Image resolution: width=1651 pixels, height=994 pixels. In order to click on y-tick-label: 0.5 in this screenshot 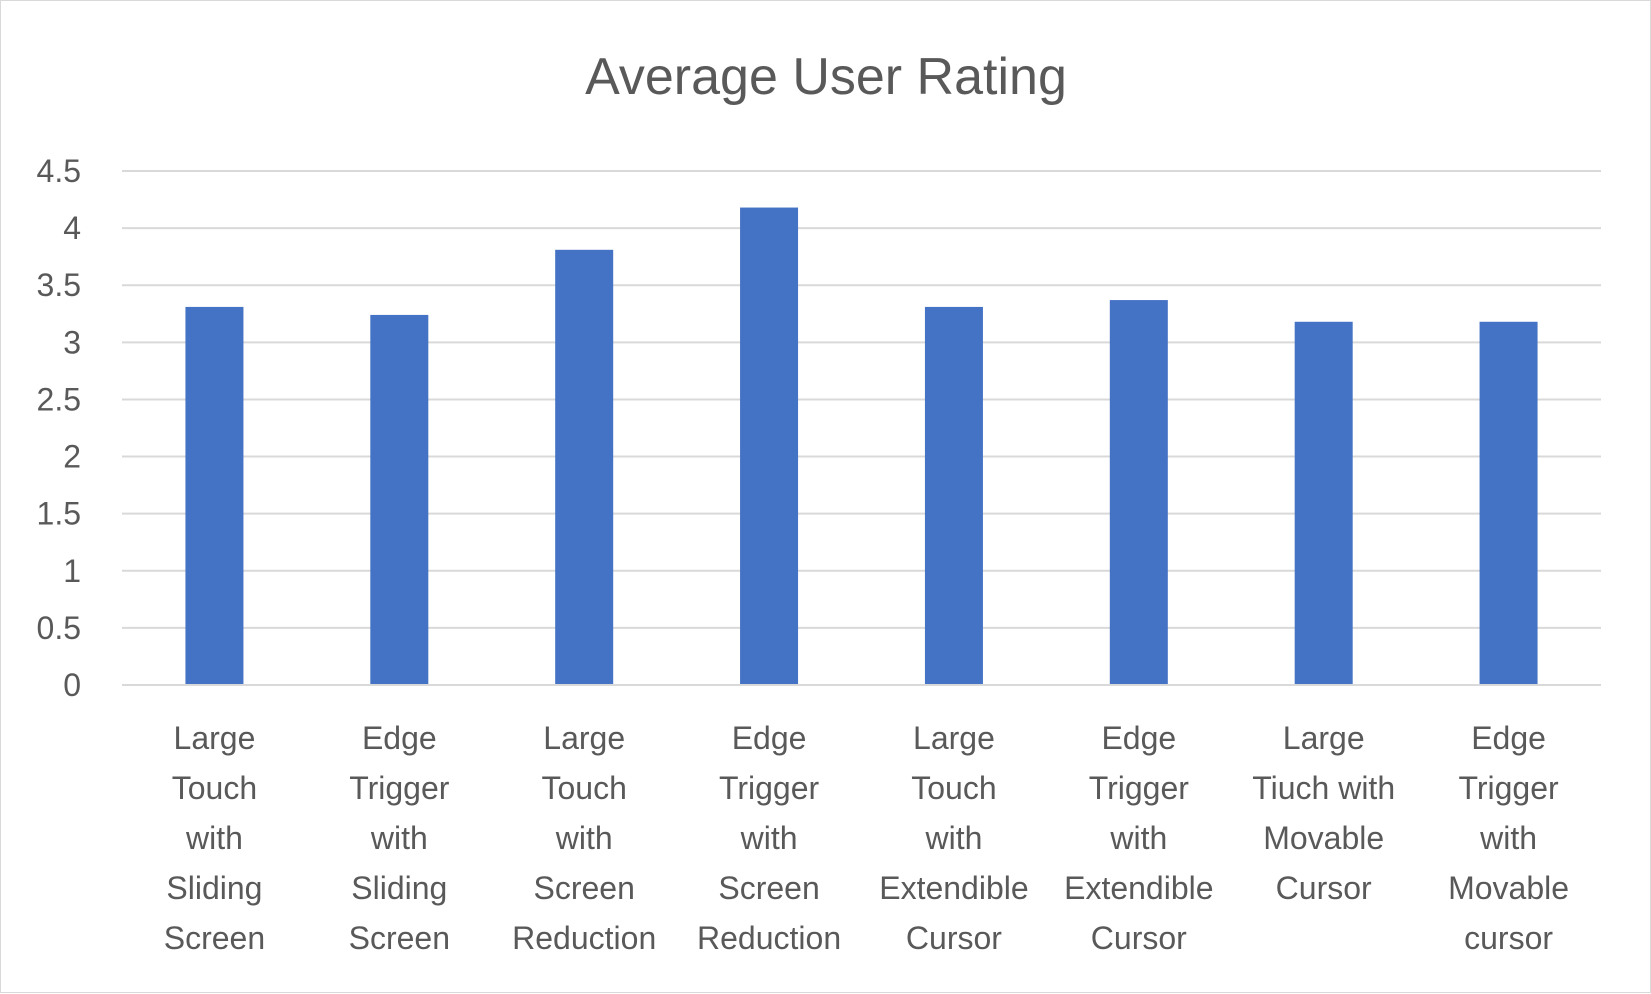, I will do `click(59, 628)`.